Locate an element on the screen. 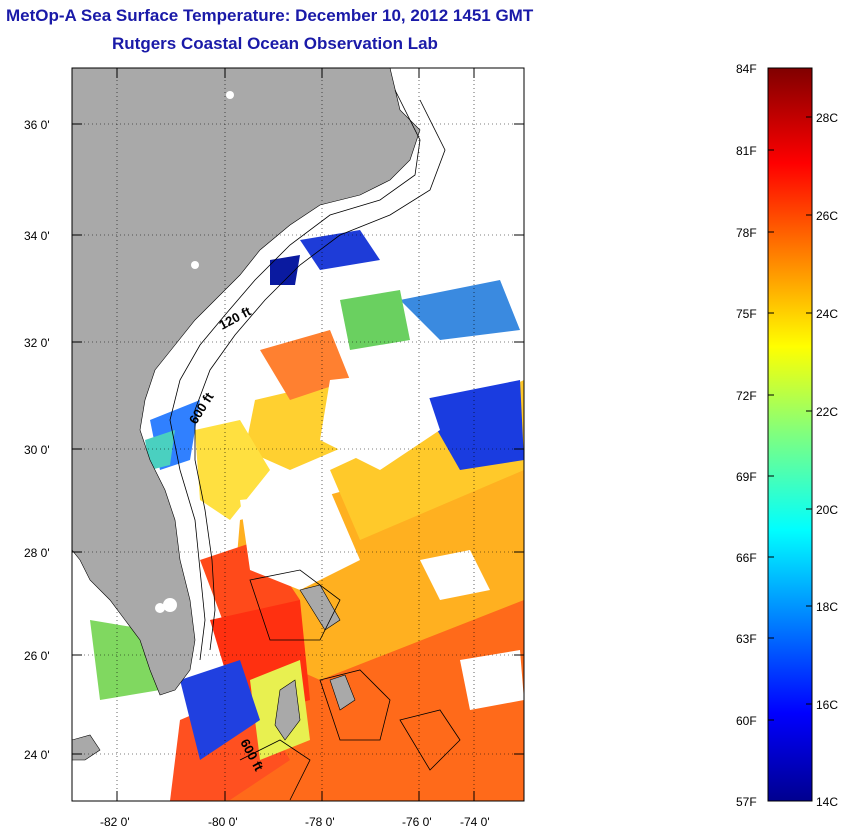 The width and height of the screenshot is (849, 832). colorbar-c-label: 24C is located at coordinates (827, 314).